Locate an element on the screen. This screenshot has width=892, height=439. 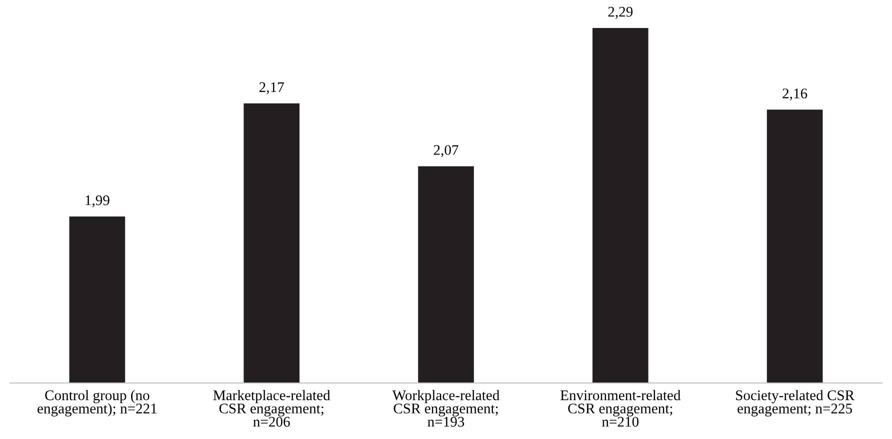
data-label: 2,16 is located at coordinates (795, 94).